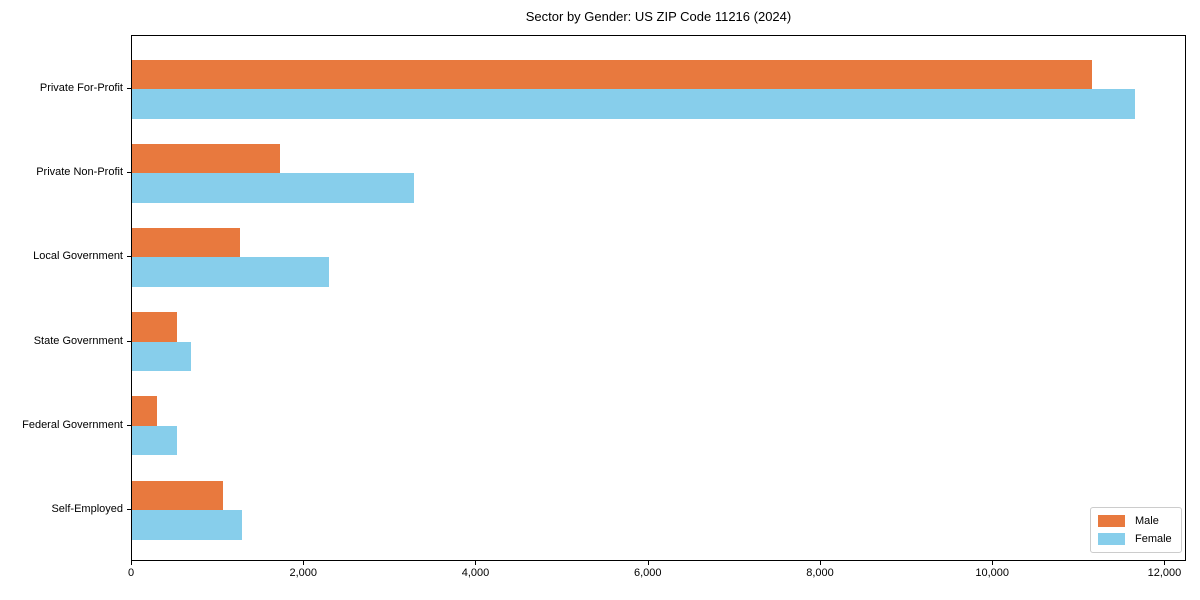 This screenshot has height=600, width=1200. What do you see at coordinates (72, 424) in the screenshot?
I see `y-axis-label-4: Federal Government` at bounding box center [72, 424].